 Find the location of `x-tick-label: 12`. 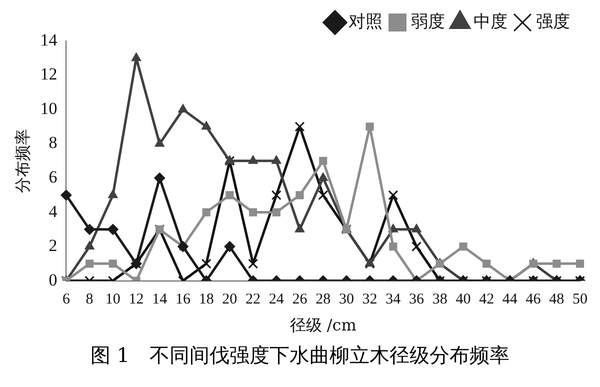

x-tick-label: 12 is located at coordinates (136, 300).